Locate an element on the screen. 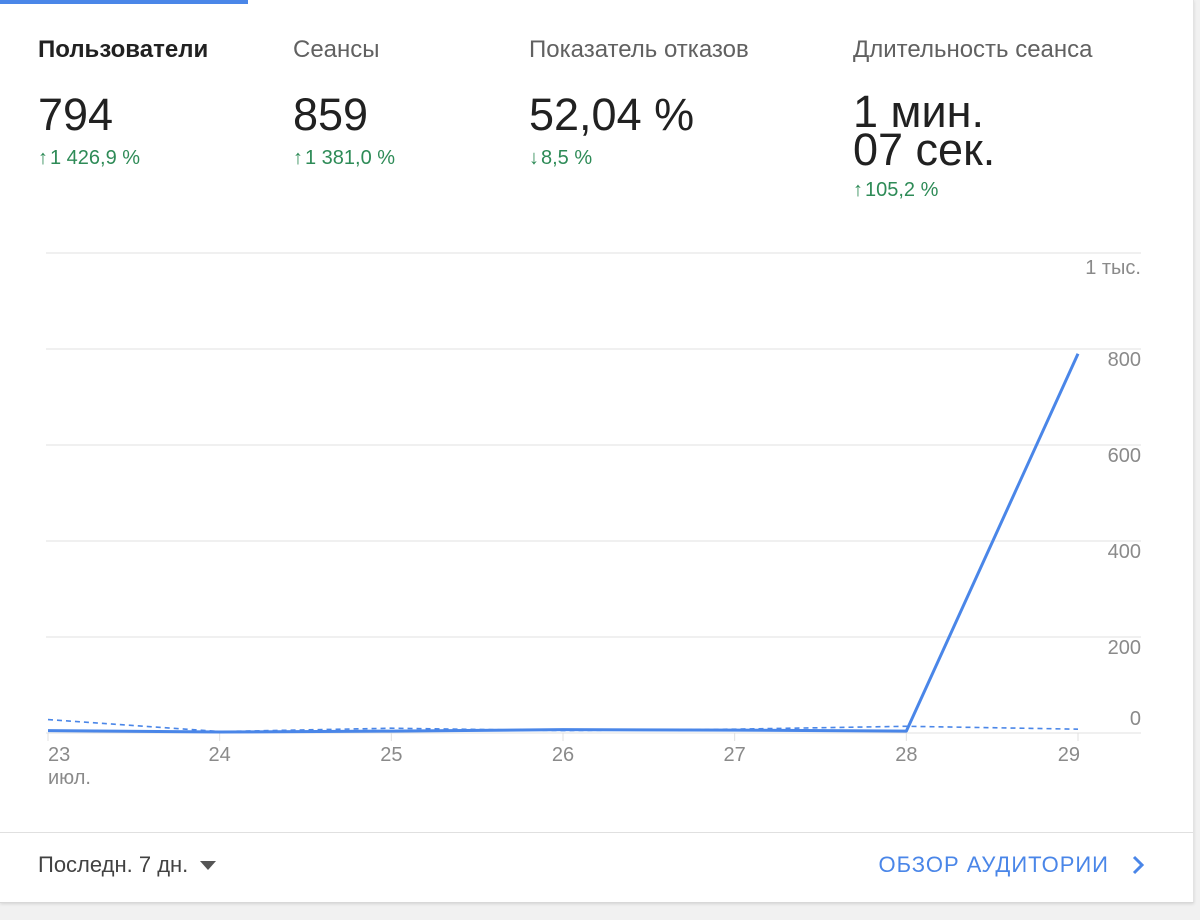 The height and width of the screenshot is (920, 1200). metric-sessions: Сеансы 859 ↑ 1 381,0 % is located at coordinates (344, 103).